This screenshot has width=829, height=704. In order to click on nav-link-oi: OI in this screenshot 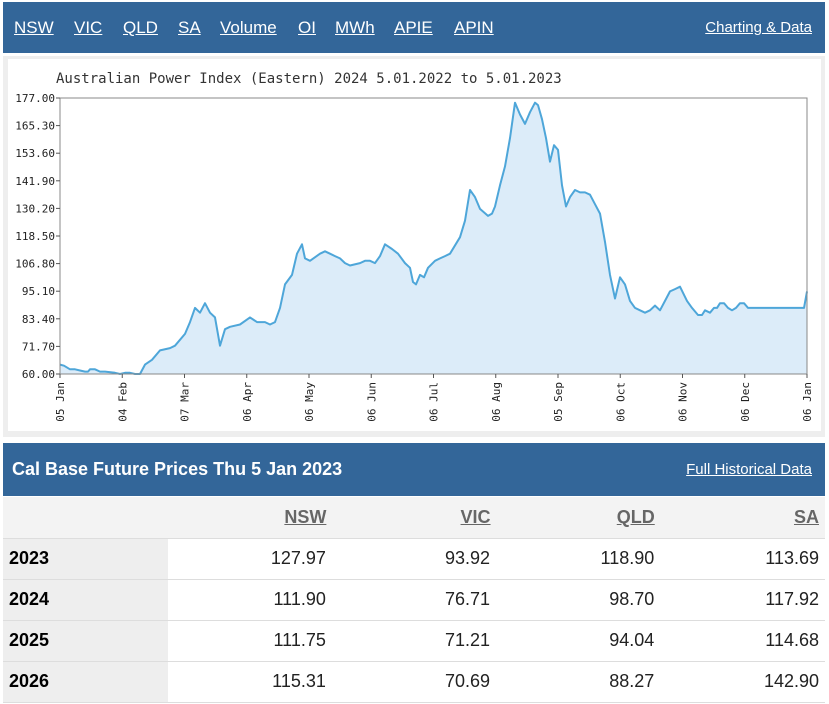, I will do `click(307, 27)`.